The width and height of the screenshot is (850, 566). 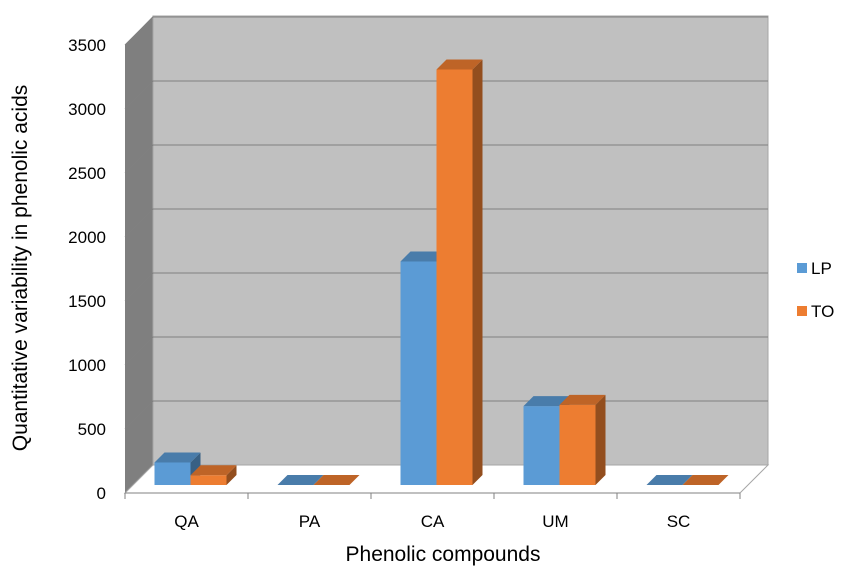 I want to click on bar-lp-sc, so click(x=669, y=480).